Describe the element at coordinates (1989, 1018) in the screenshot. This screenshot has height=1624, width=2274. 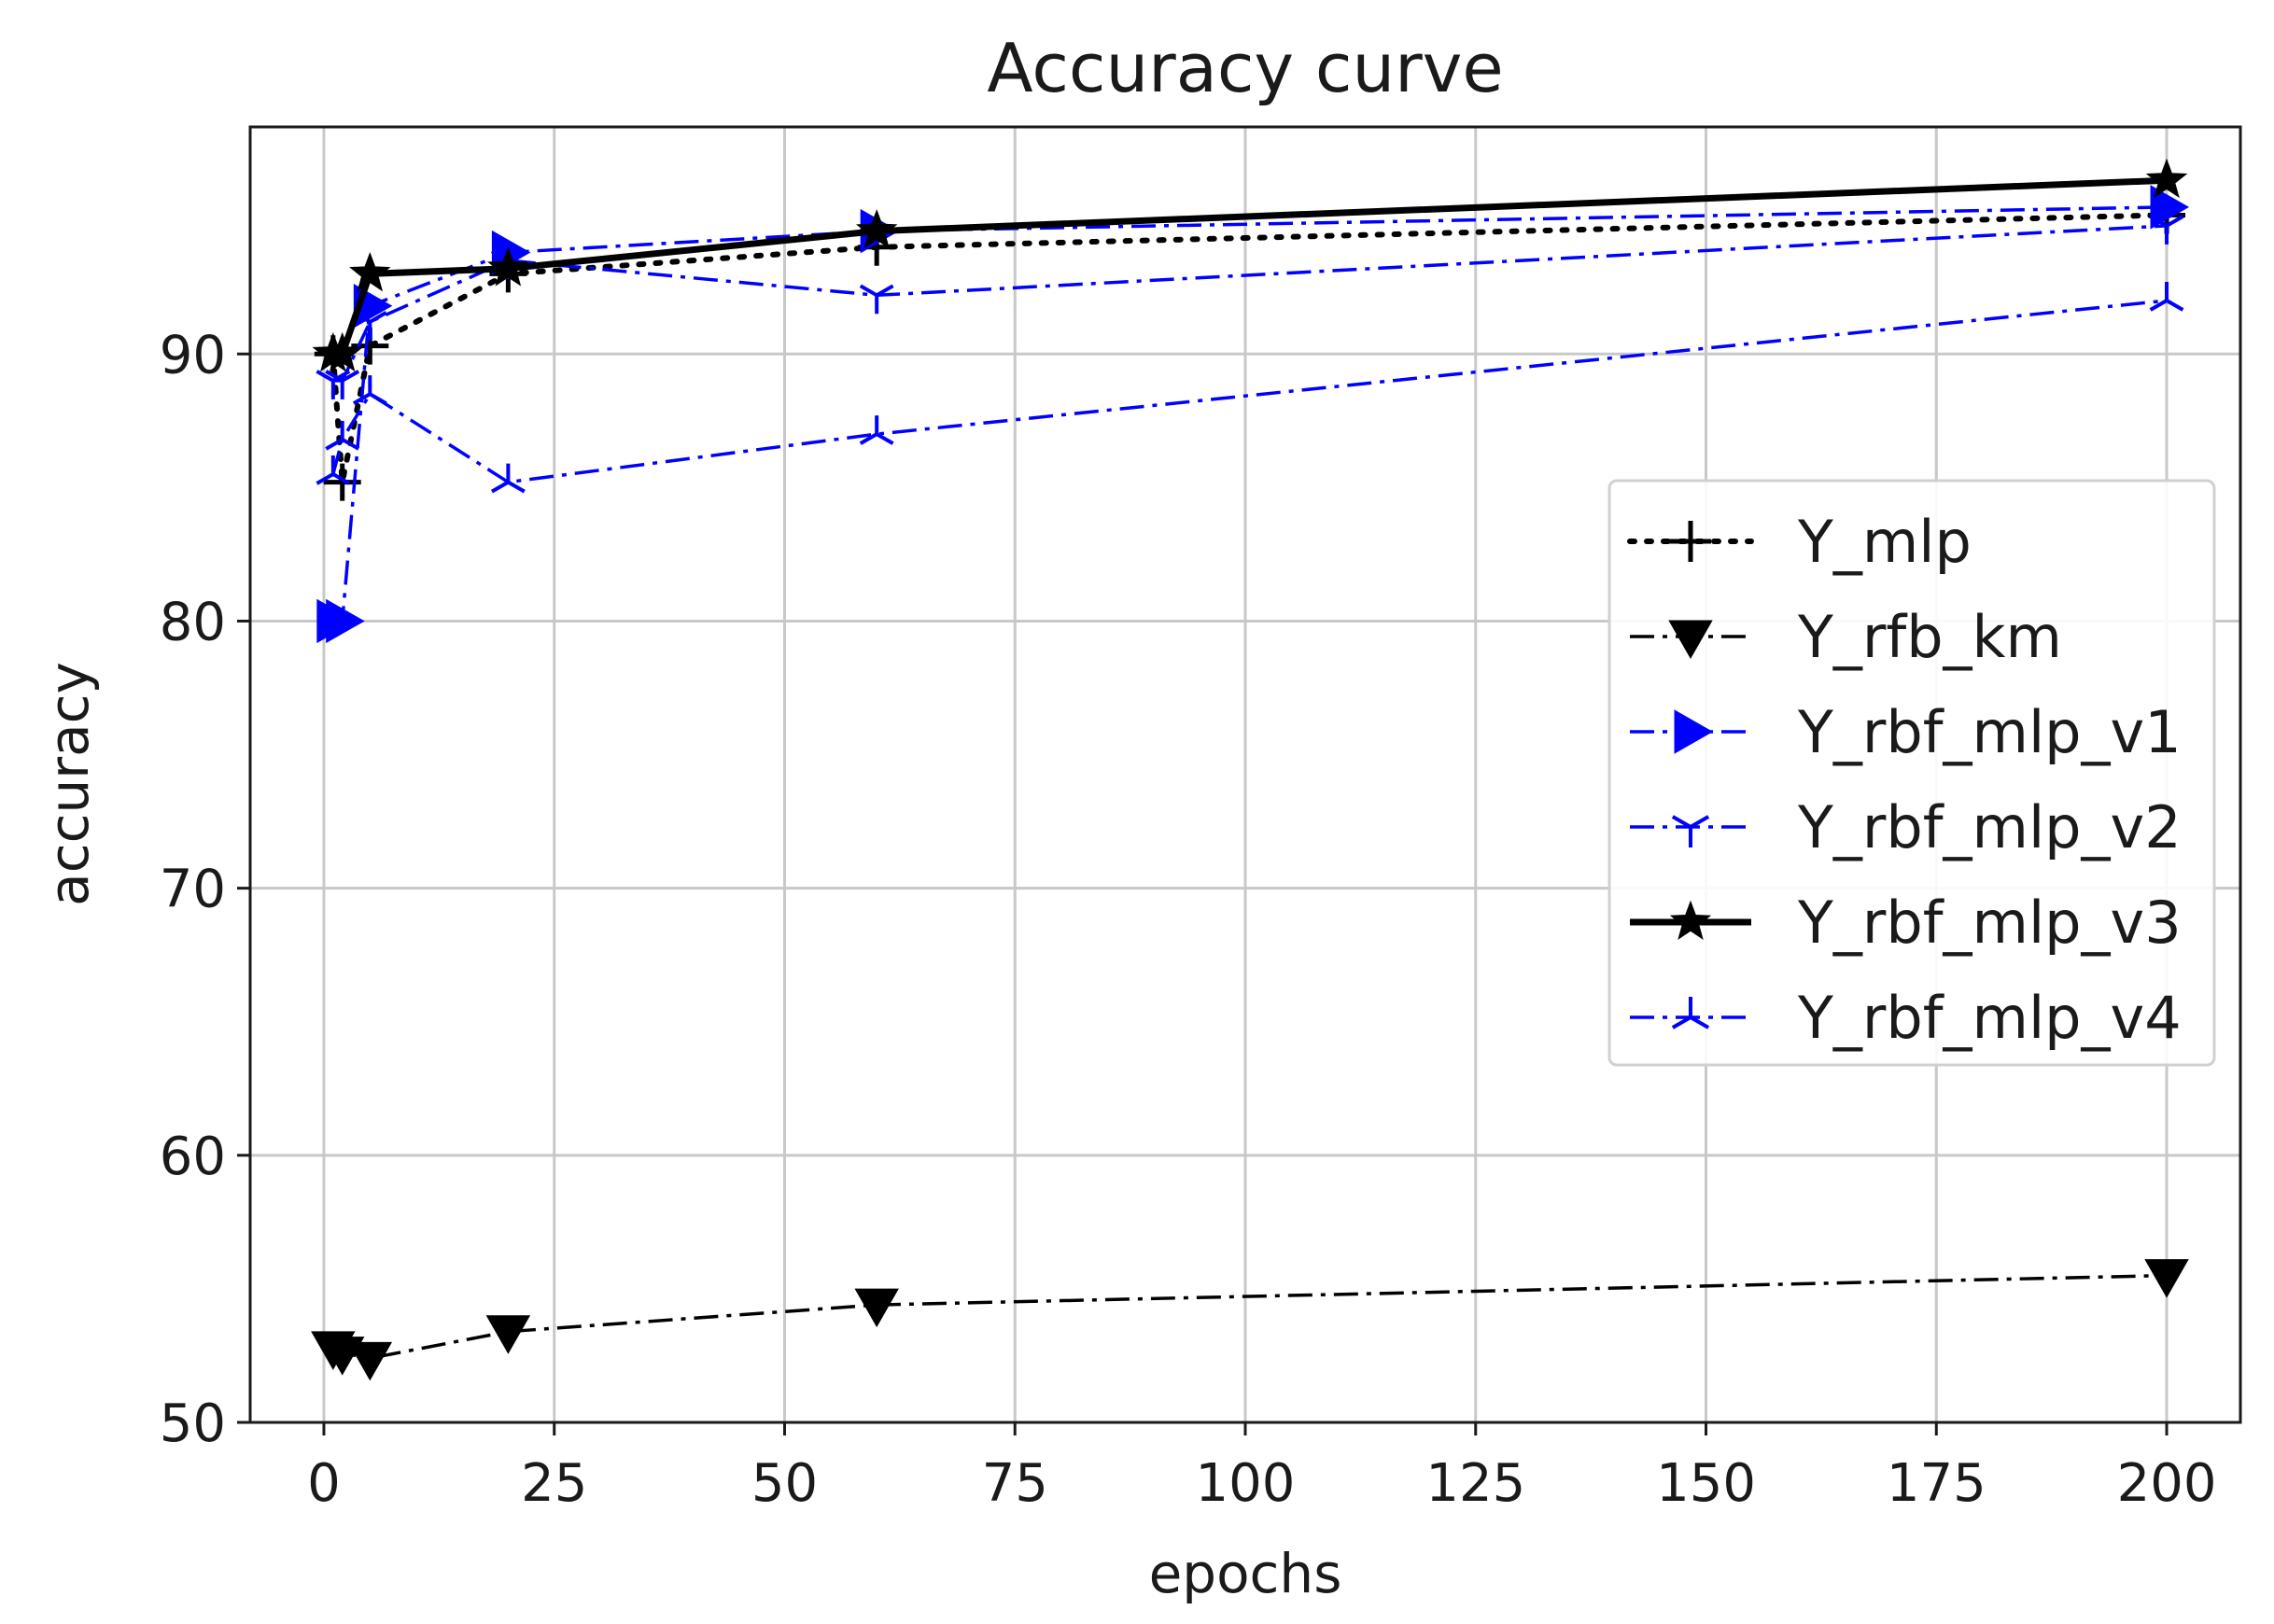
I see `legend-label: Y_rbf_mlp_v4` at that location.